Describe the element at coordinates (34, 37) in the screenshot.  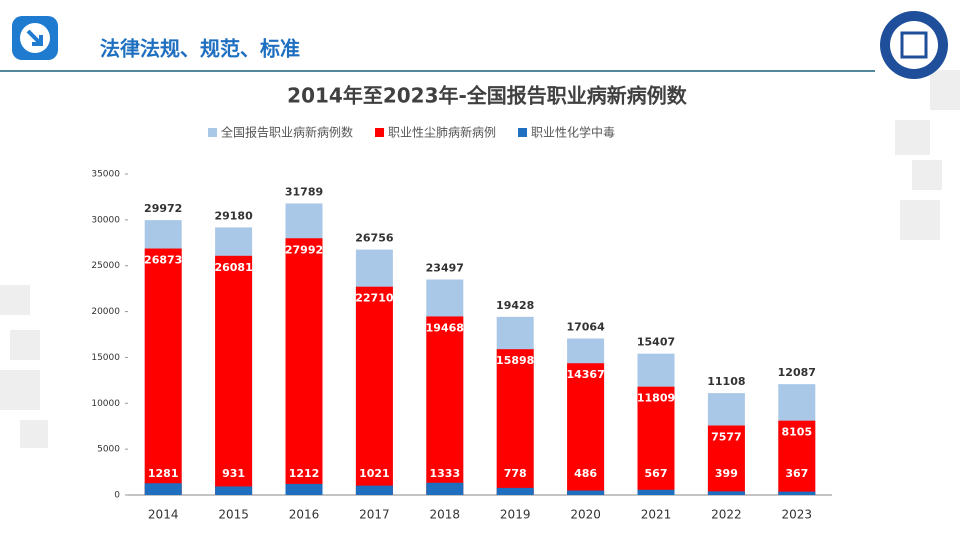
I see `header-icon-arrow` at that location.